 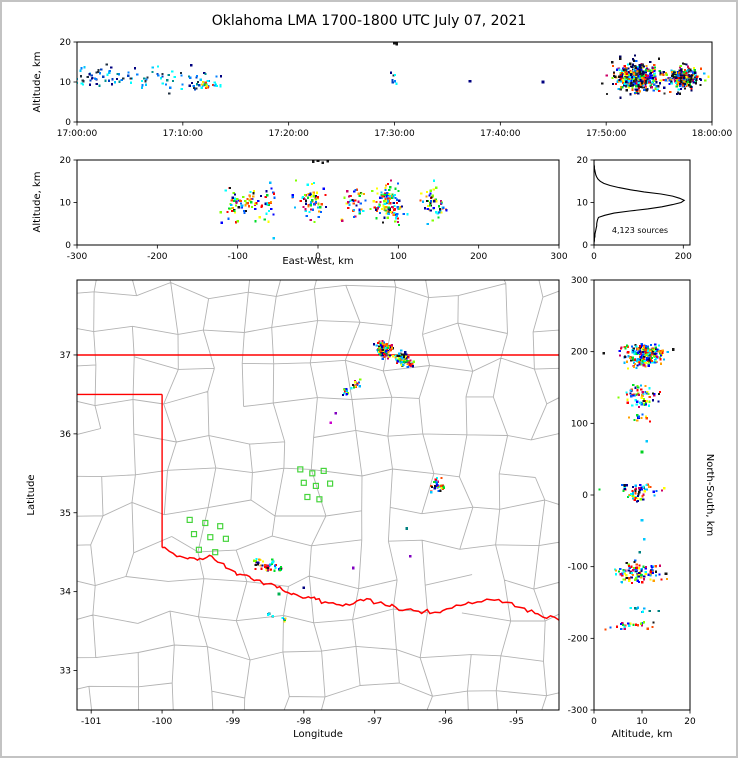 What do you see at coordinates (393, 70) in the screenshot?
I see `time_height-points` at bounding box center [393, 70].